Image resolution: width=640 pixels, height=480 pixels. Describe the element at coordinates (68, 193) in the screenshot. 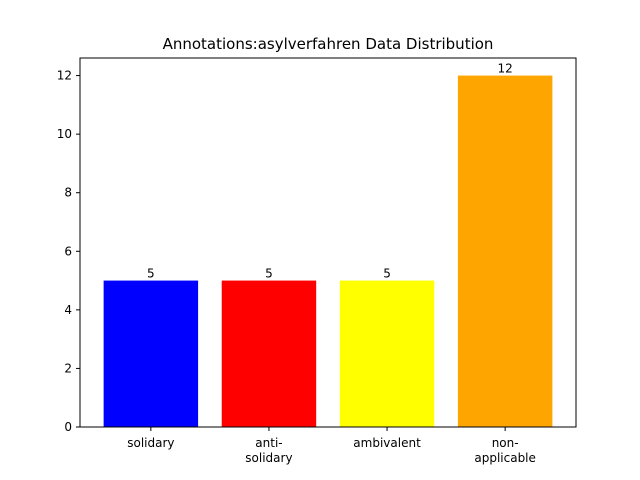

I see `y-tick-label-4: 8` at that location.